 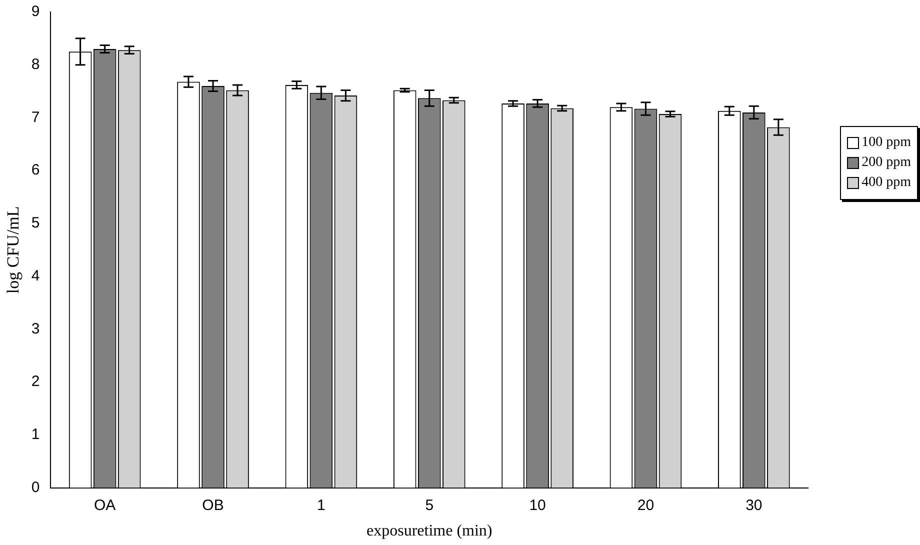 I want to click on x-tick-label: OA, so click(x=105, y=505).